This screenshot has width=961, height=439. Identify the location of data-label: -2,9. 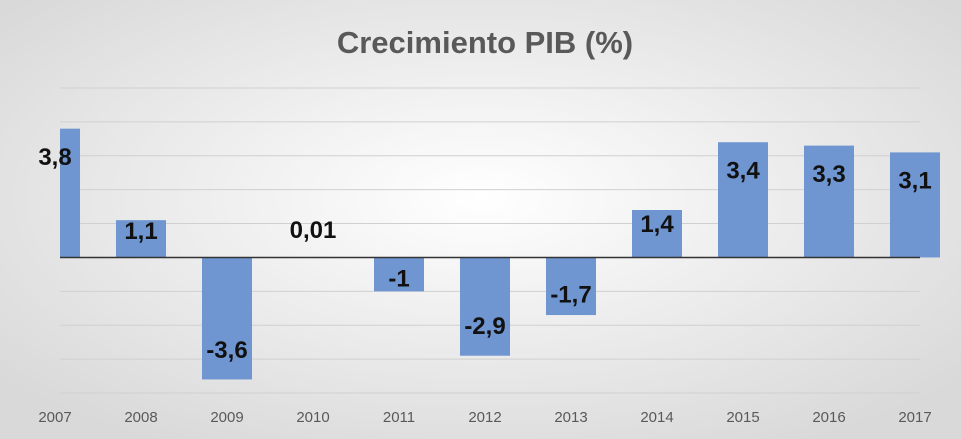
(484, 326).